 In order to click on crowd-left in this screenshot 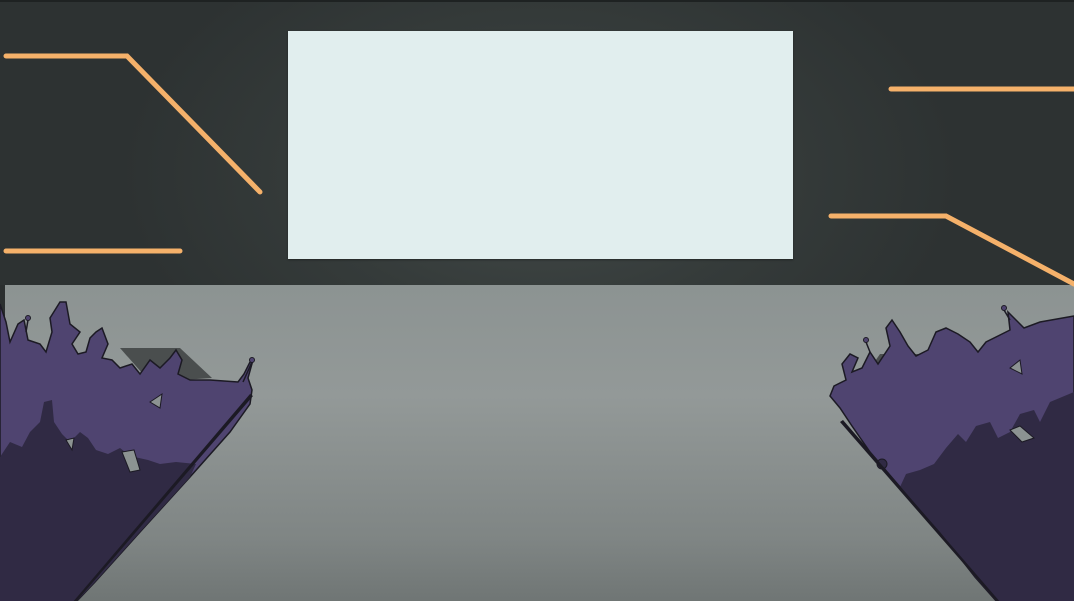, I will do `click(127, 451)`.